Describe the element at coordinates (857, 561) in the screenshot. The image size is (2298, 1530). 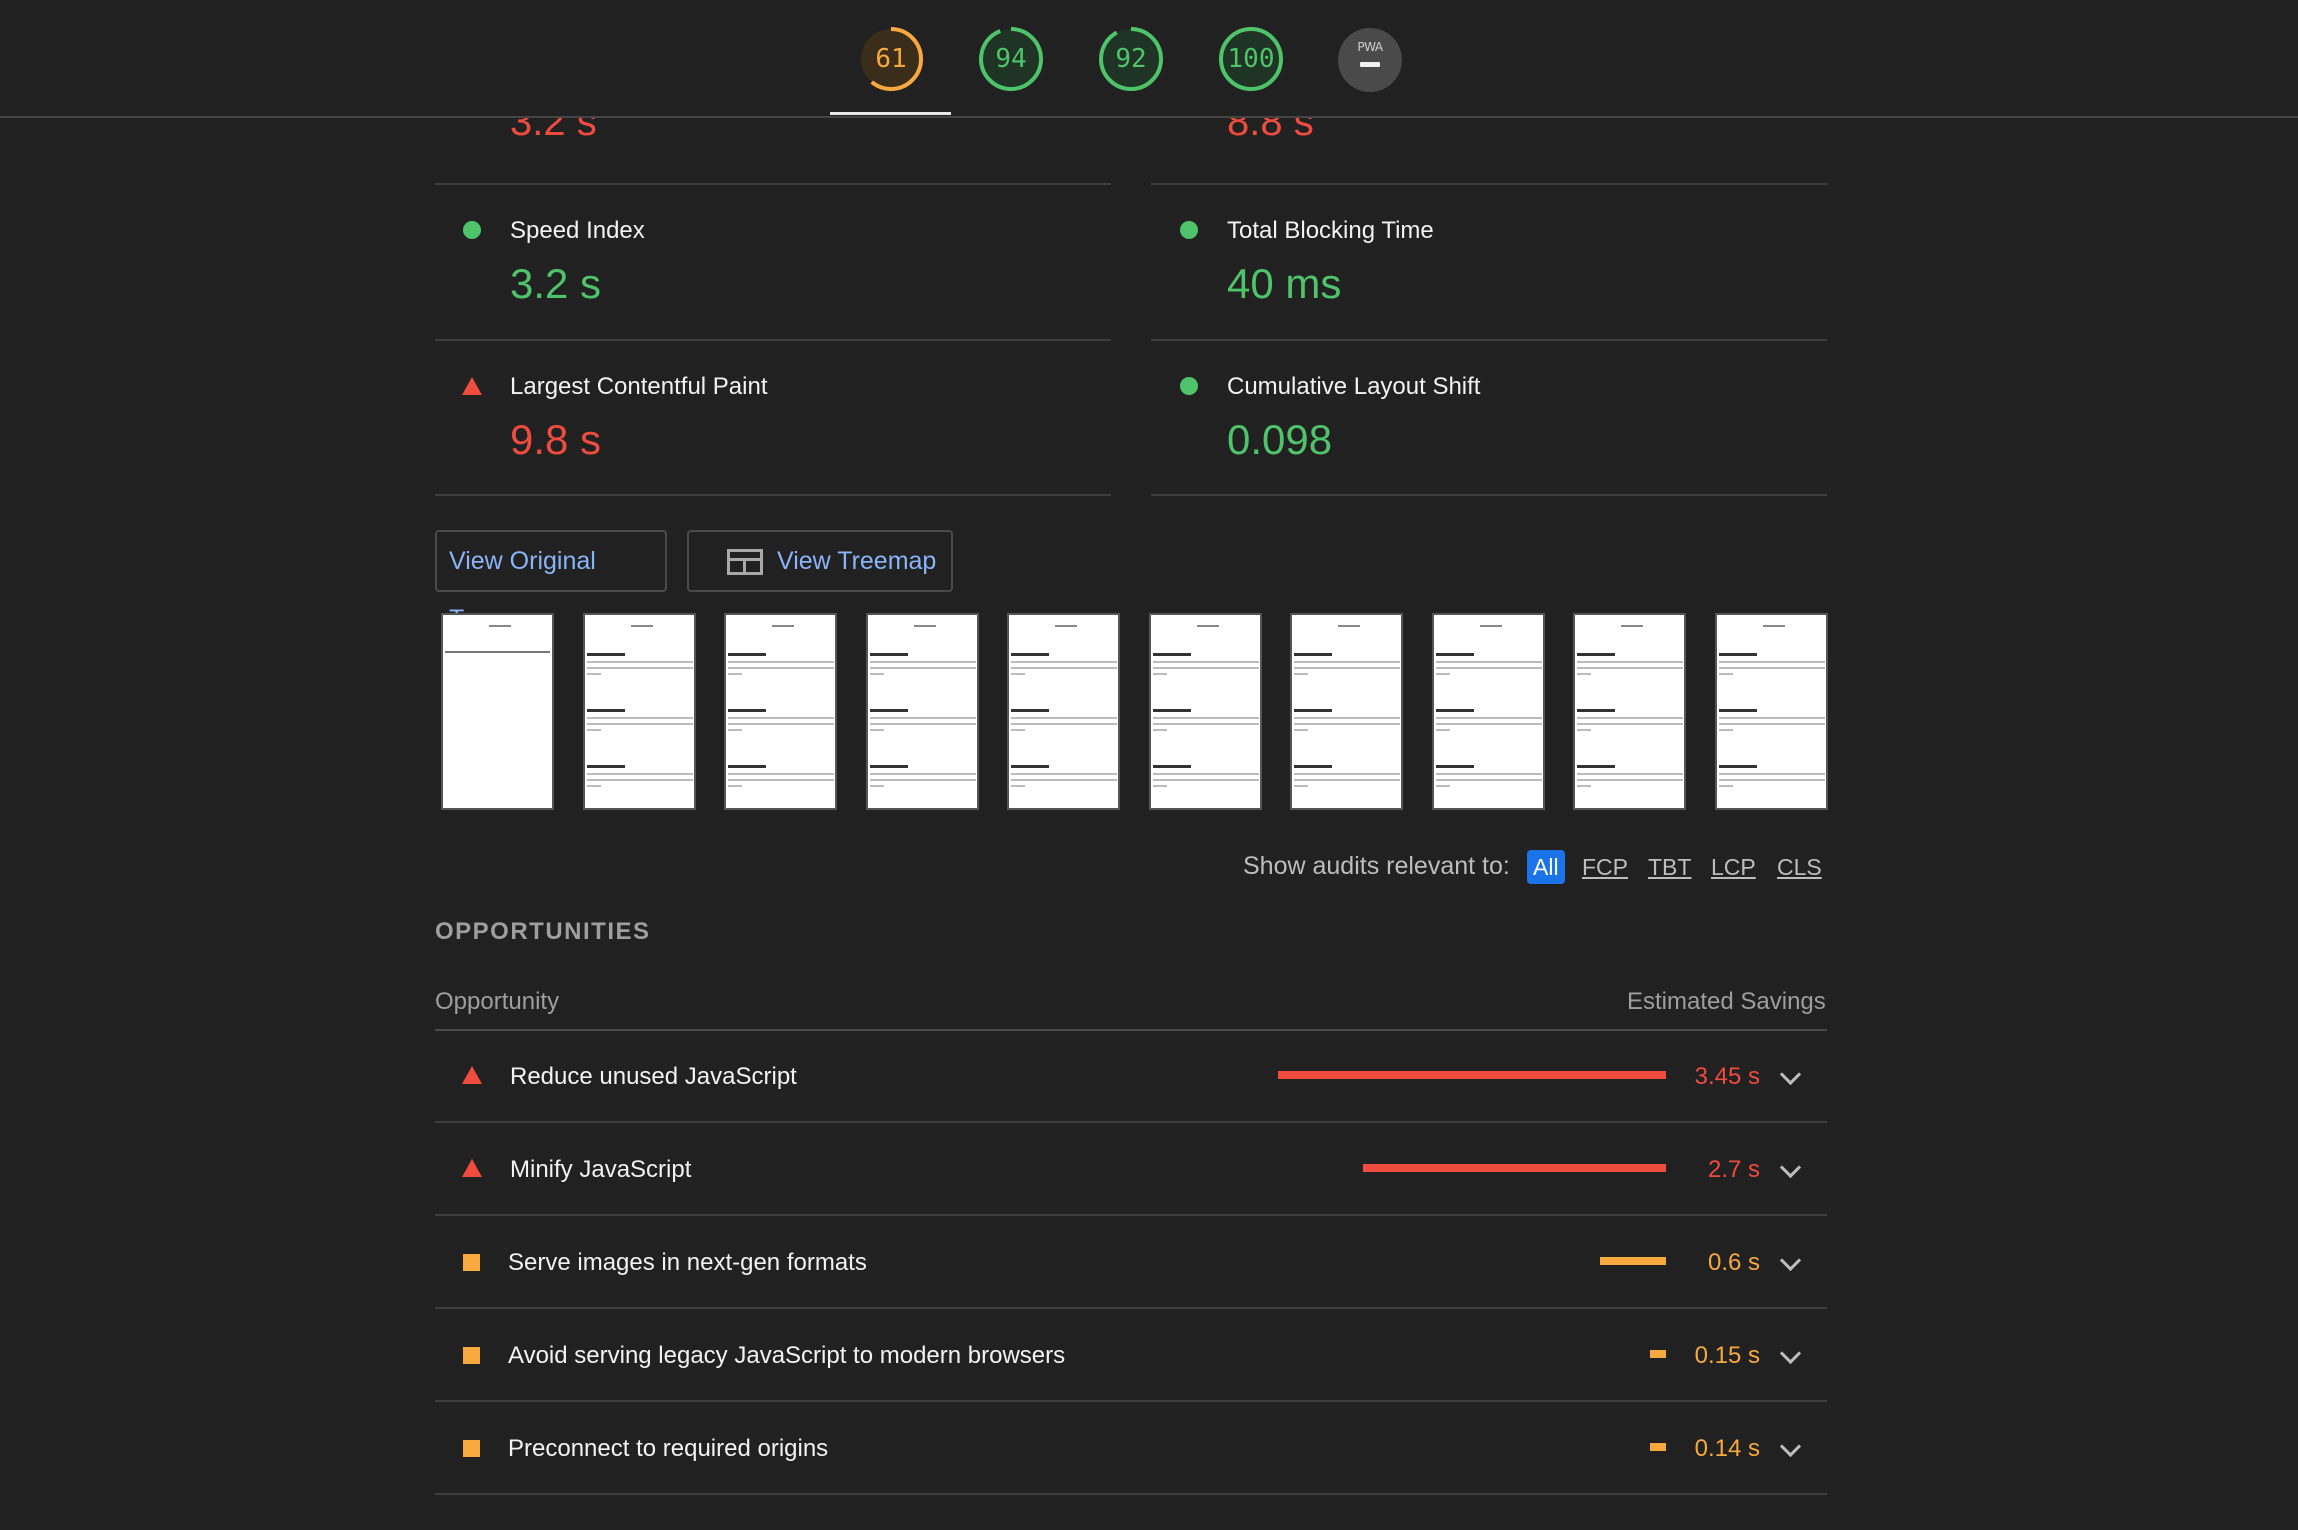
I see `view-treemap-label: View Treemap` at that location.